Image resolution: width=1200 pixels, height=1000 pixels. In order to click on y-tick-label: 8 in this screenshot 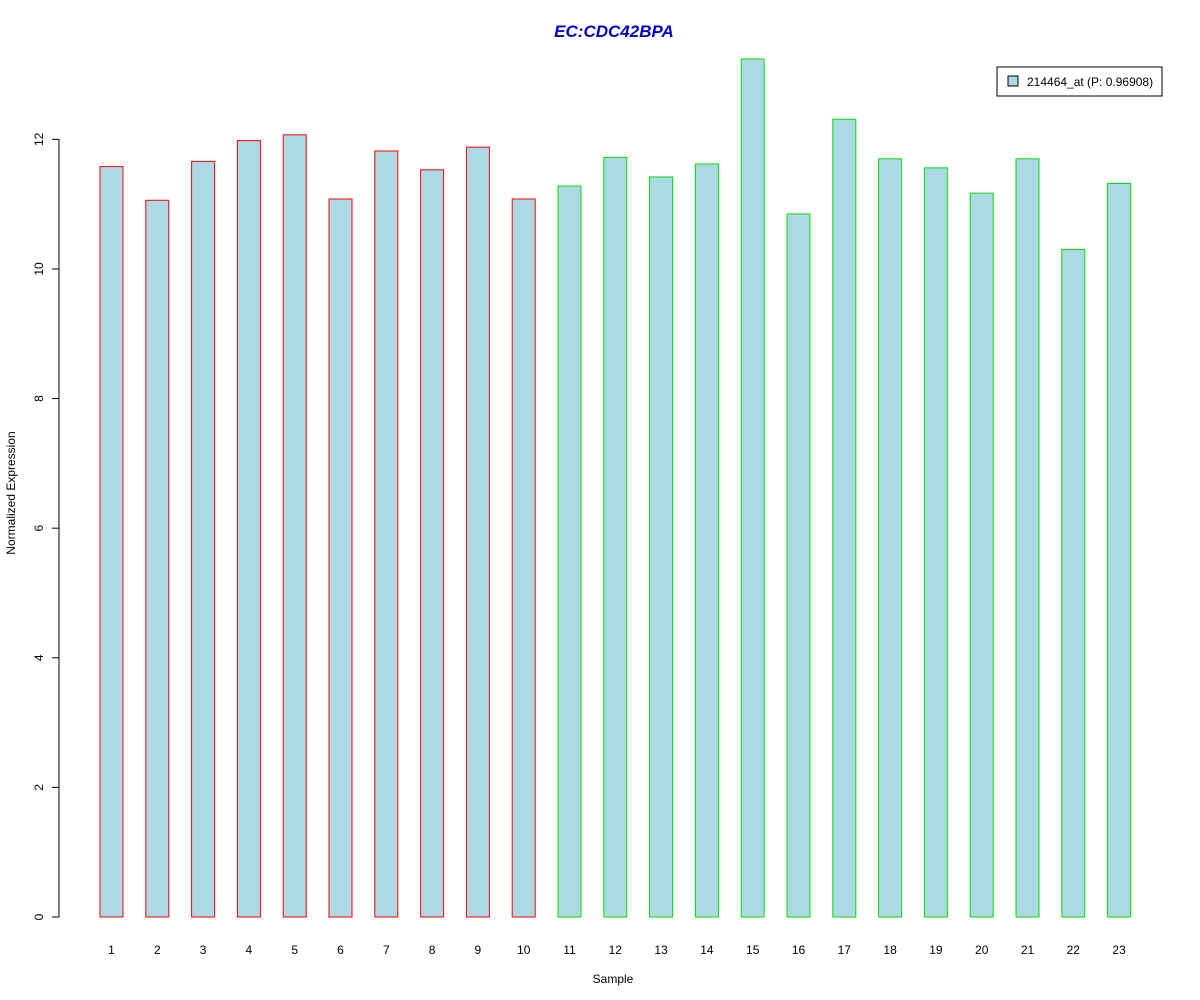, I will do `click(39, 398)`.